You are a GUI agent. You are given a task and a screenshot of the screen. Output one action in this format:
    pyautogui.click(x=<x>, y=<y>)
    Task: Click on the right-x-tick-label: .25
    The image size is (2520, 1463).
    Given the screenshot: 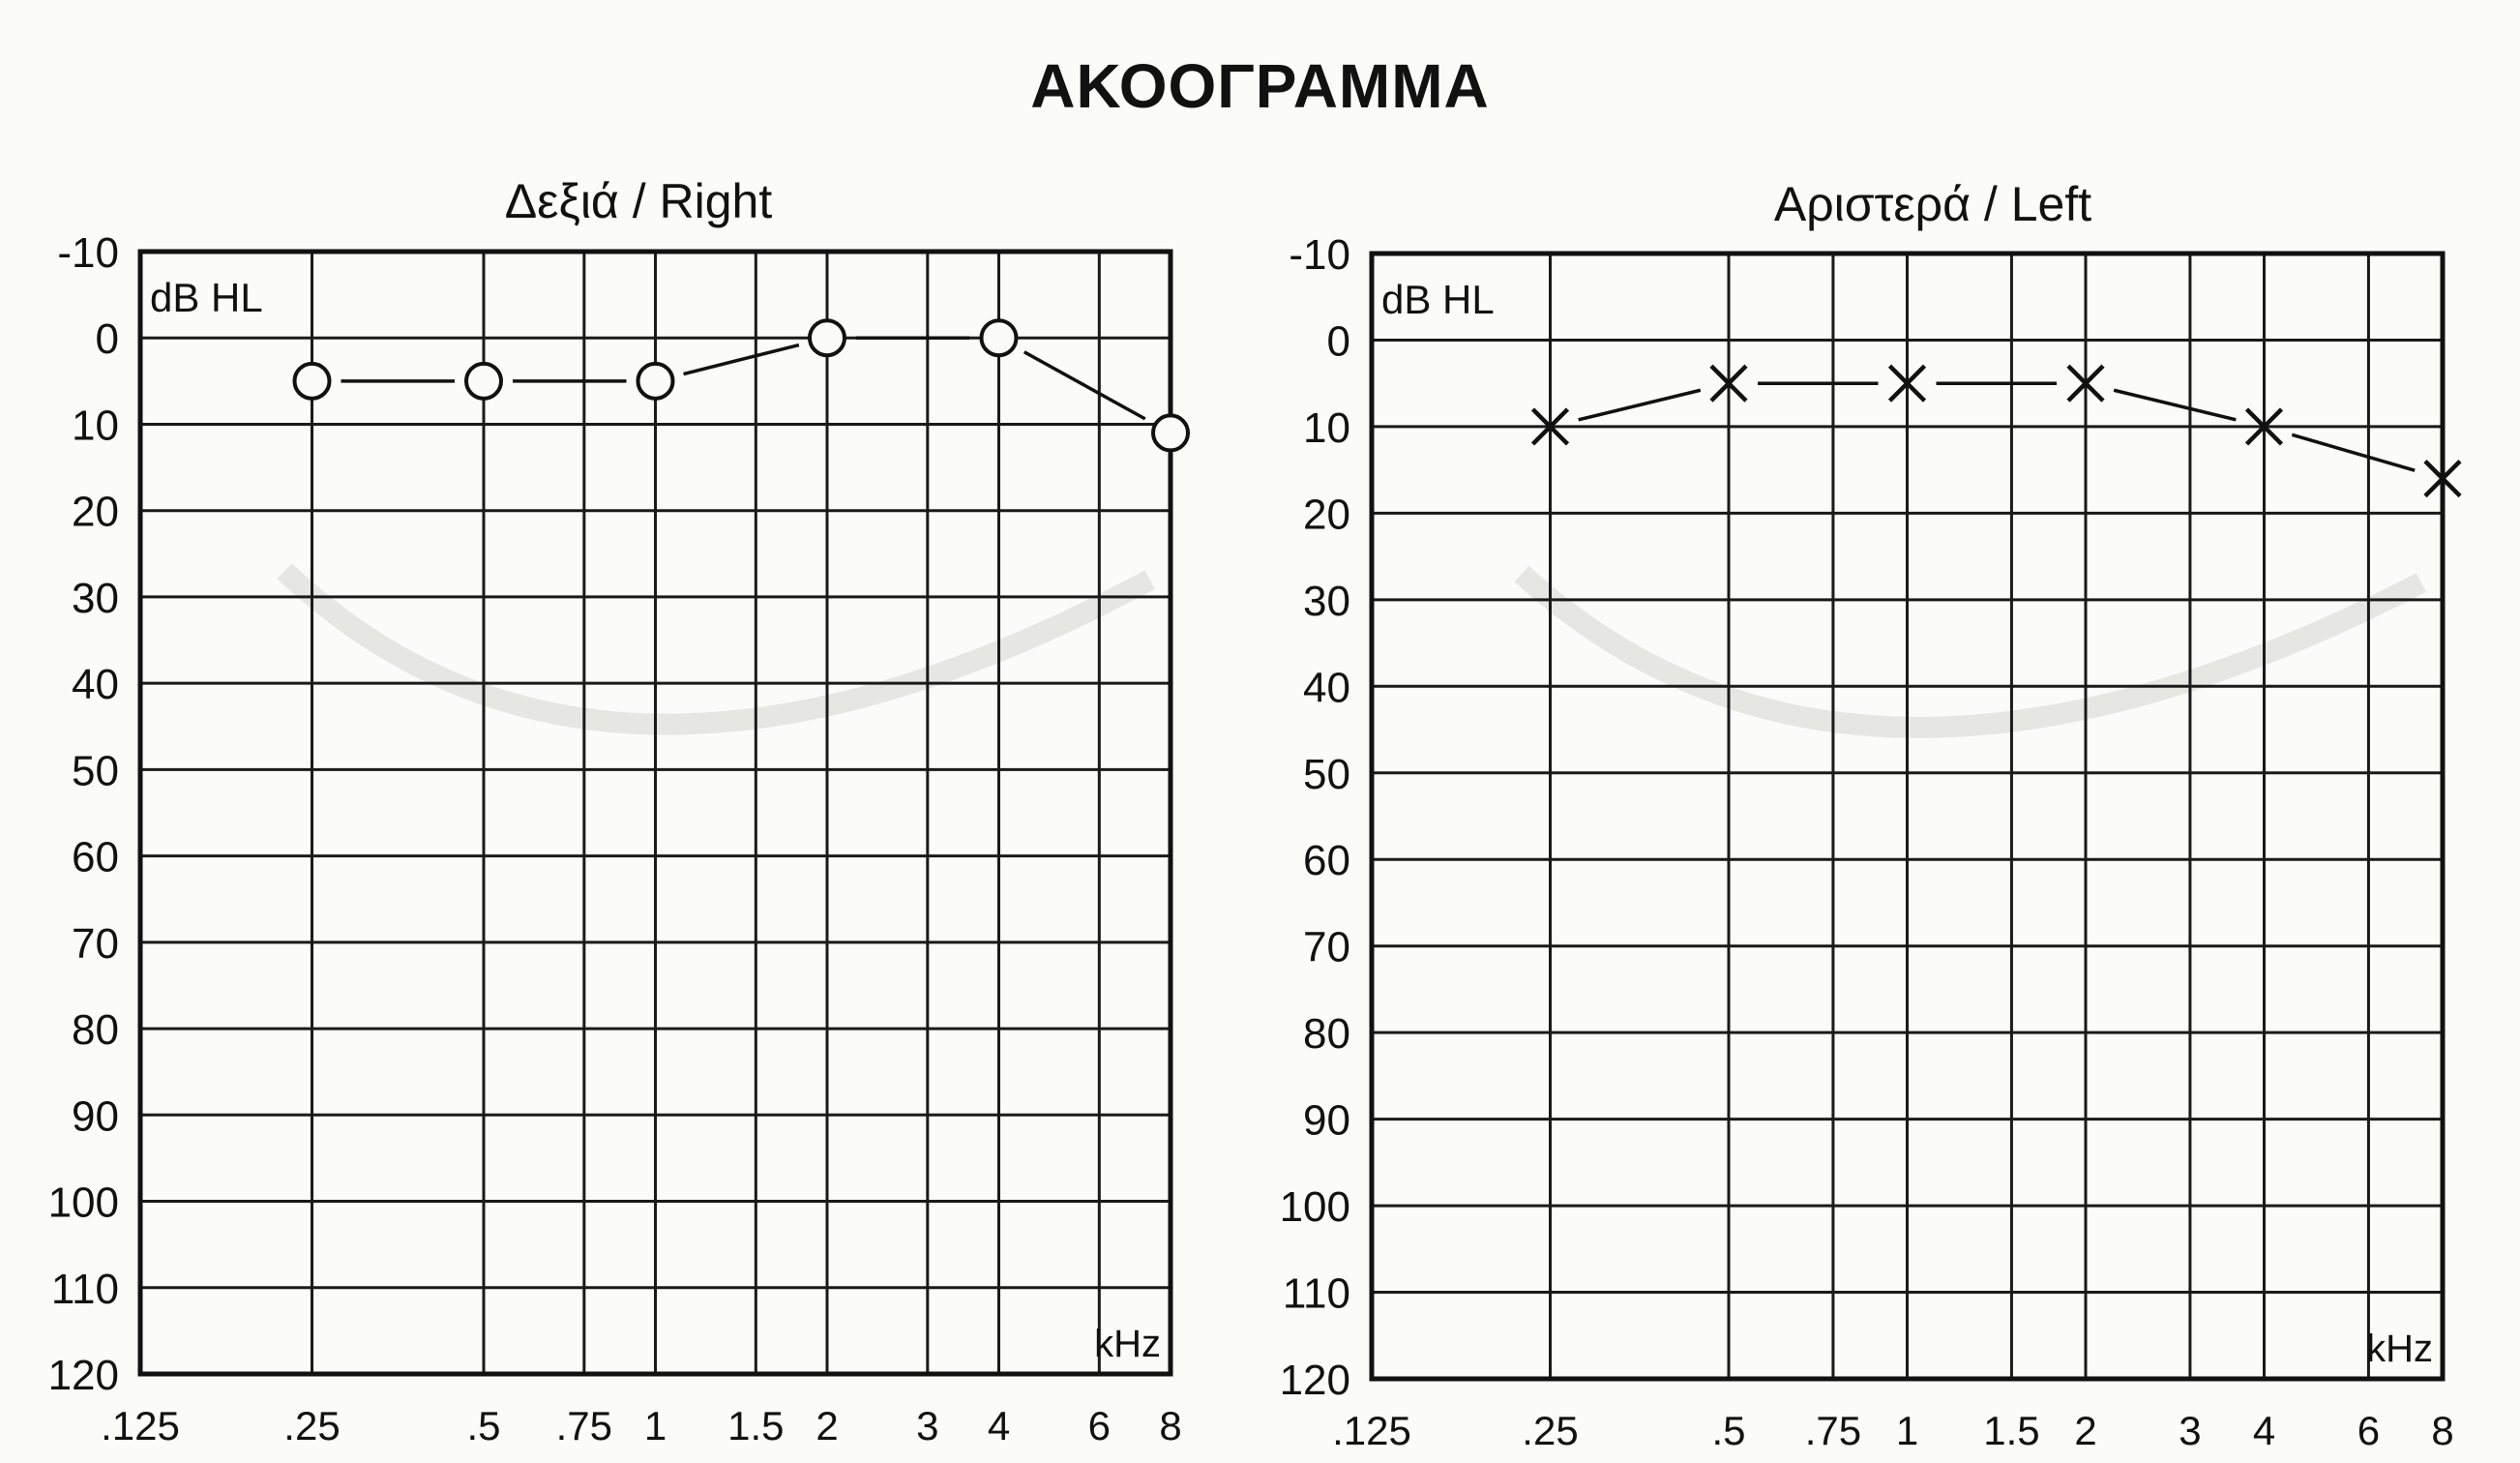 What is the action you would take?
    pyautogui.click(x=311, y=1425)
    